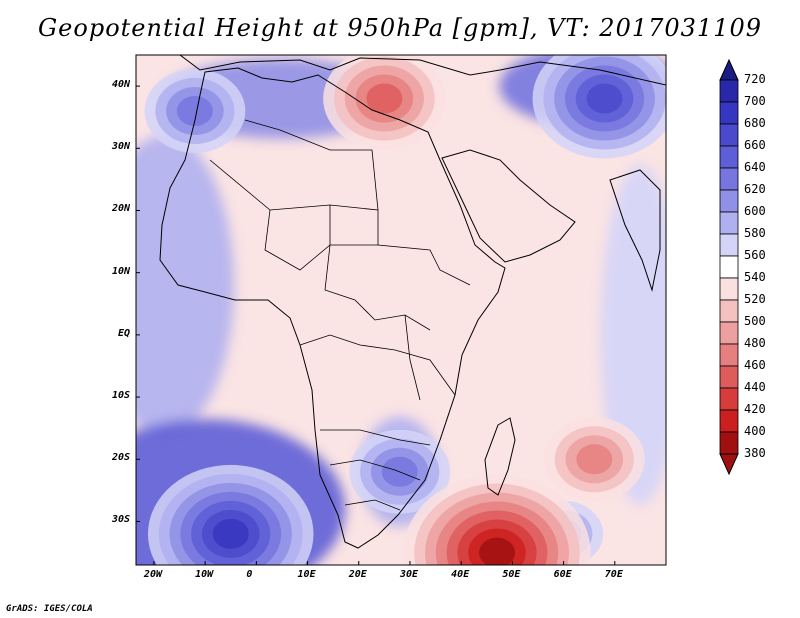 Image resolution: width=800 pixels, height=618 pixels. I want to click on lon-label: 50E, so click(511, 574).